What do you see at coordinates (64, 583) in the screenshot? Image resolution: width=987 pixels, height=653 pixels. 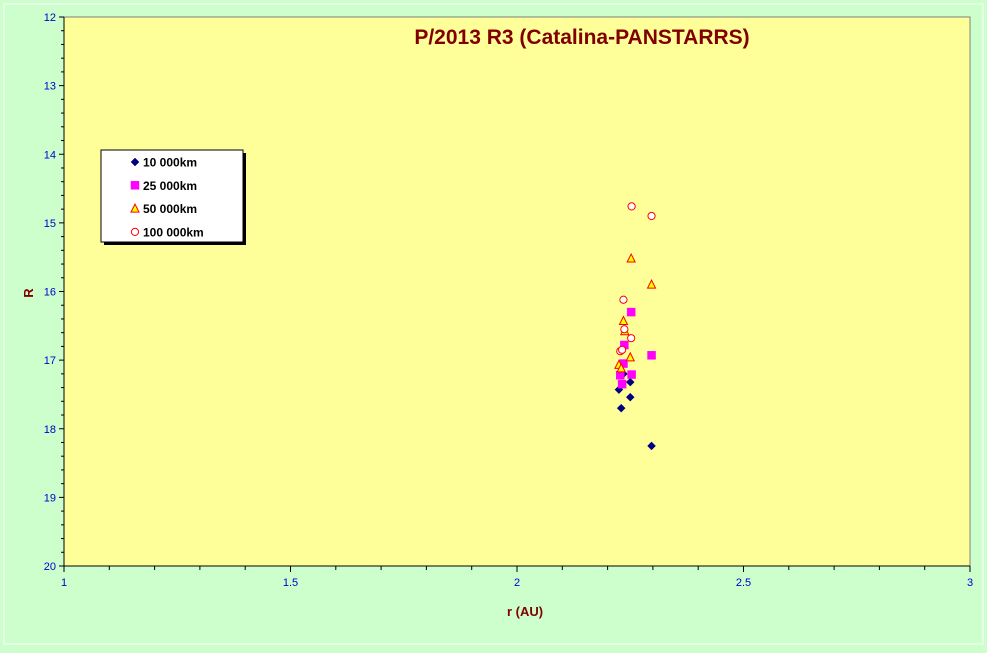 I see `x-tick-label: 1` at bounding box center [64, 583].